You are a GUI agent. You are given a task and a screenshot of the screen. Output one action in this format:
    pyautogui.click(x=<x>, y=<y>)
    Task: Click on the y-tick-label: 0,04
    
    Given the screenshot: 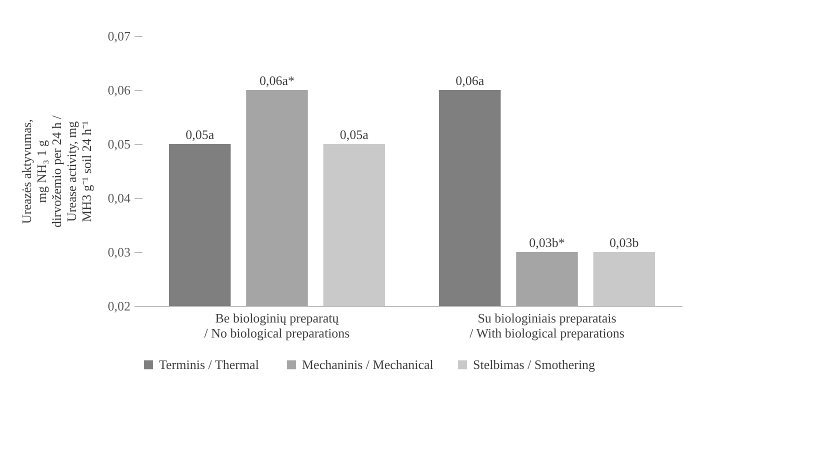 What is the action you would take?
    pyautogui.click(x=119, y=198)
    